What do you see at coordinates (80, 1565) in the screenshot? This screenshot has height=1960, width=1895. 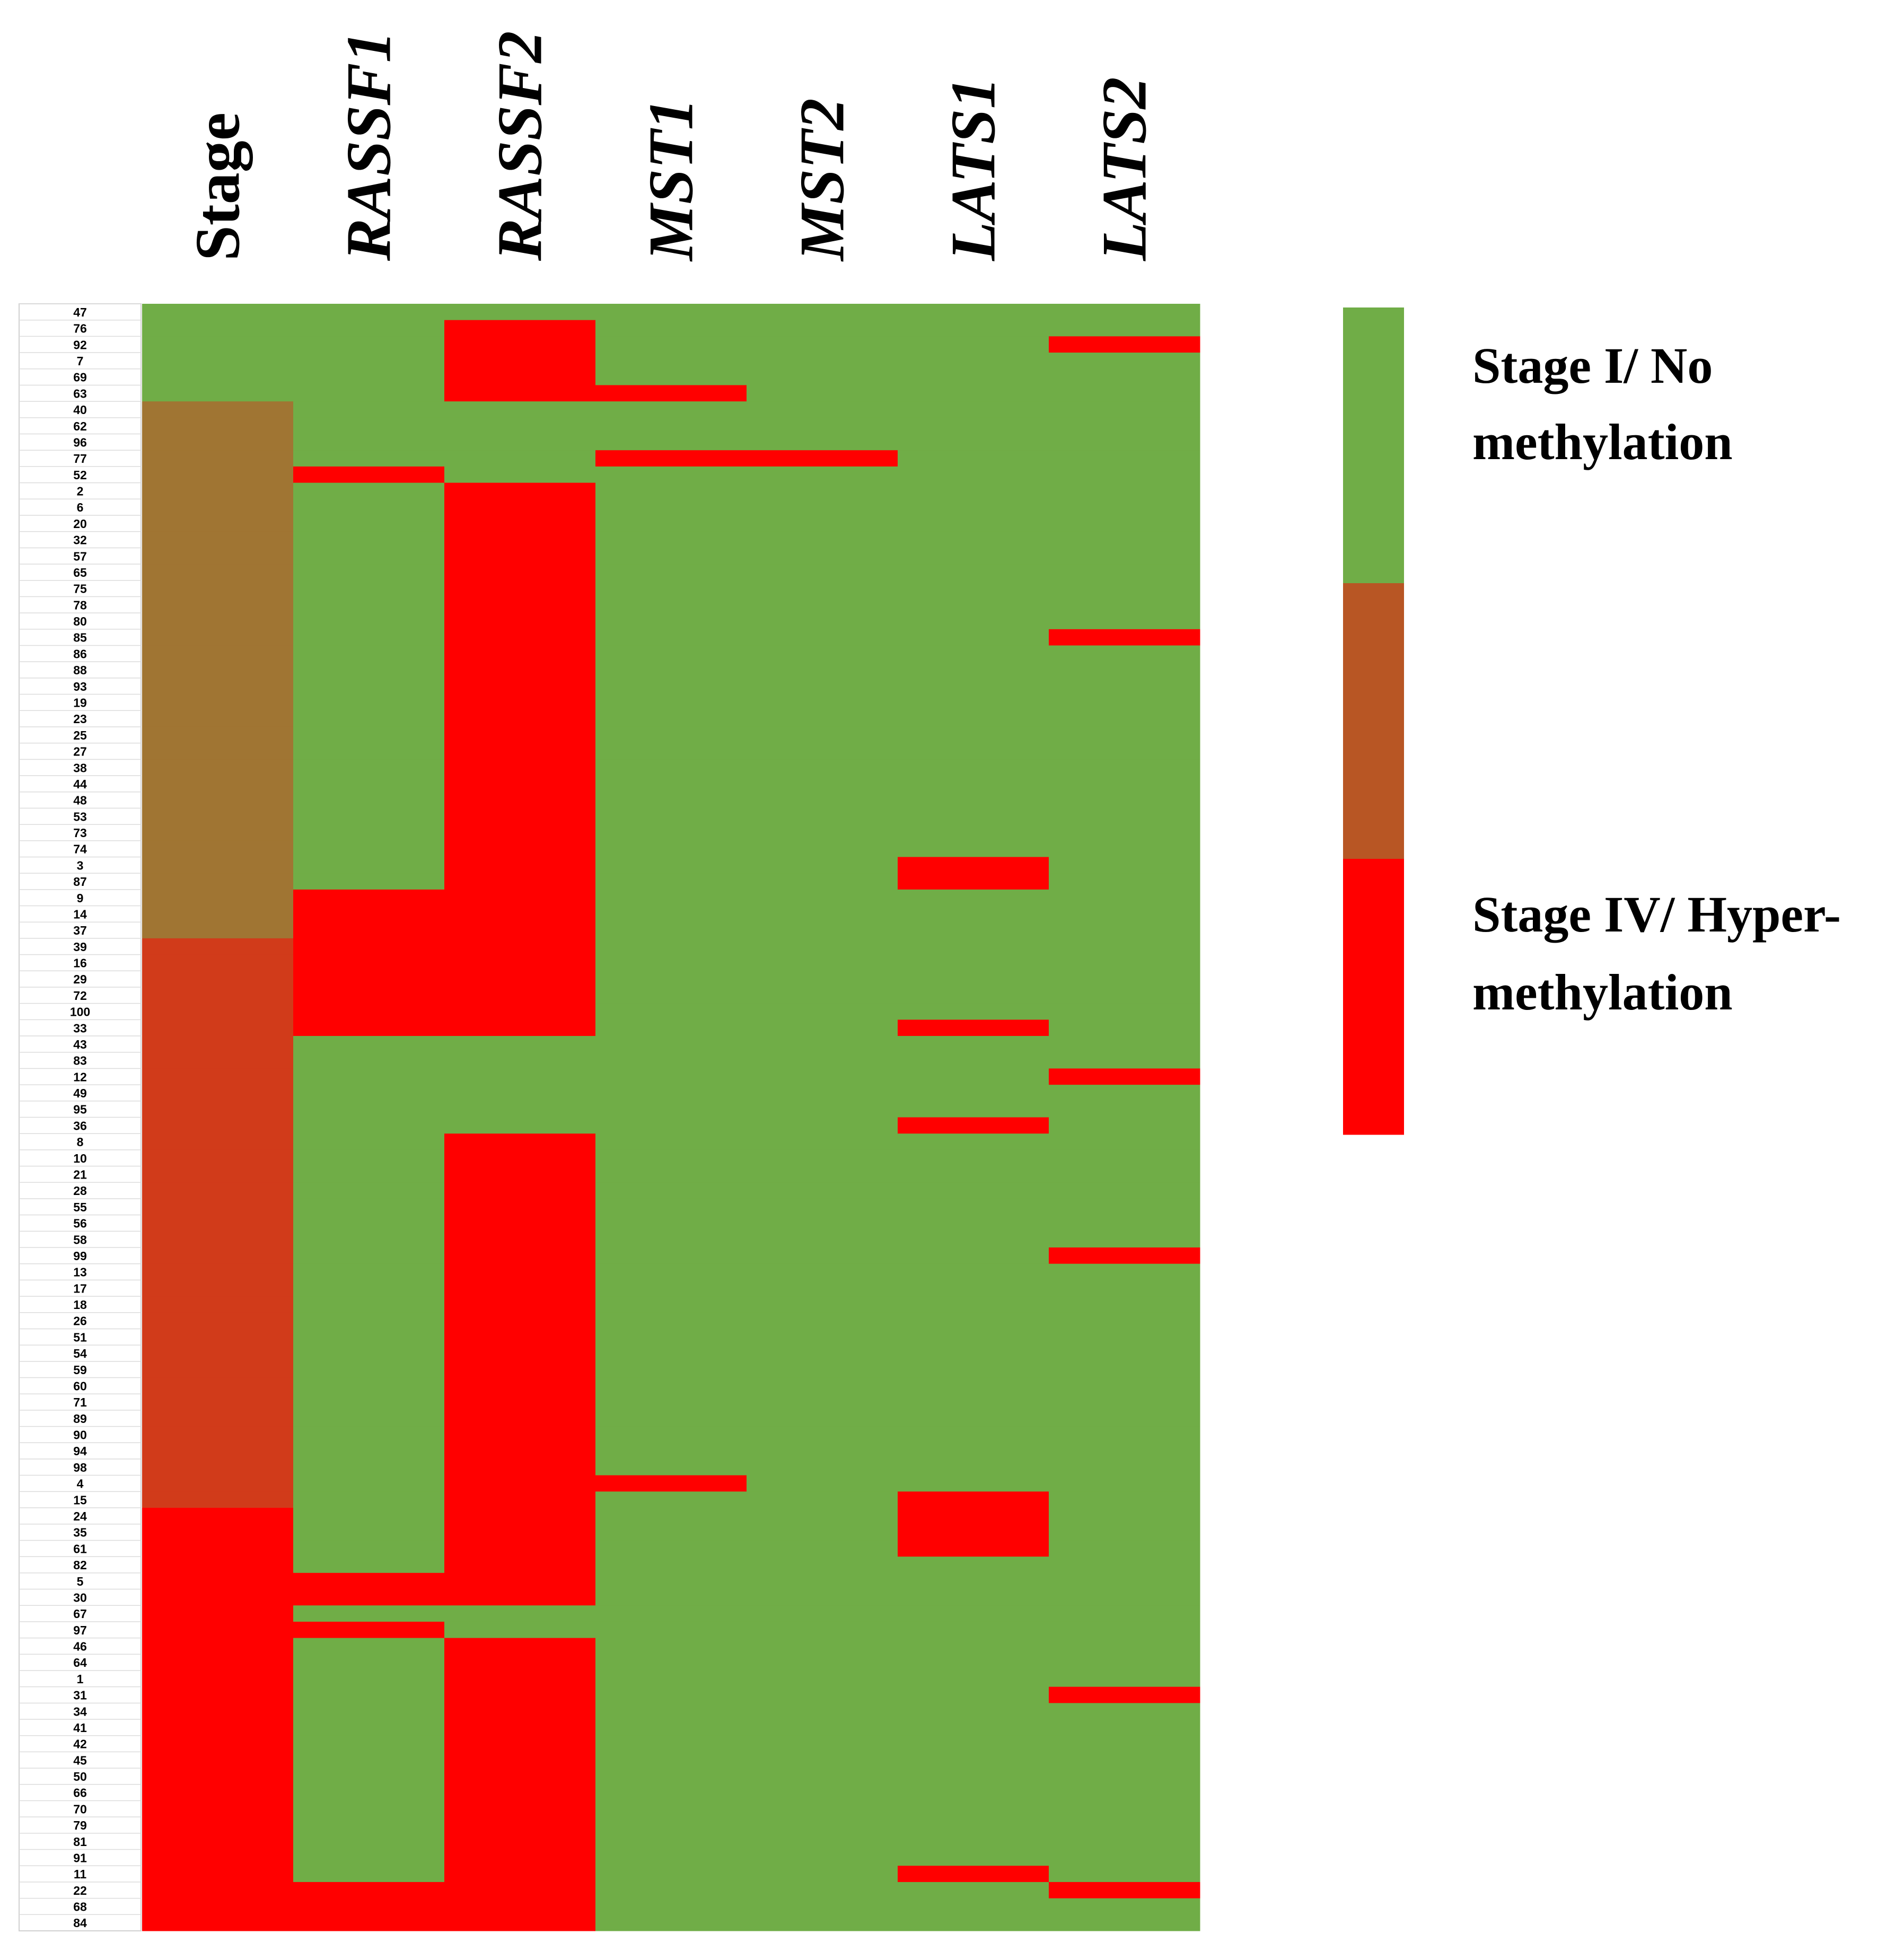 I see `row-label: 82` at bounding box center [80, 1565].